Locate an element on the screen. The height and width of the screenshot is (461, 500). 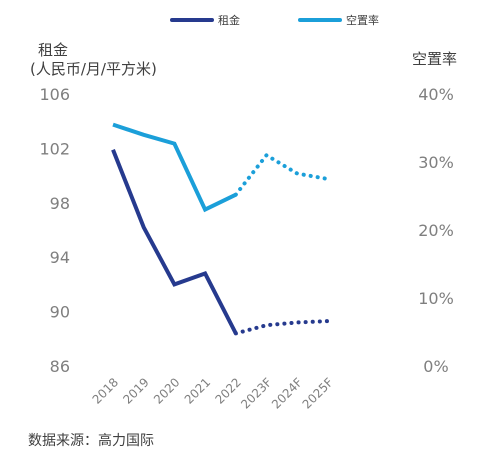
right-tick-label: 20% is located at coordinates (436, 230).